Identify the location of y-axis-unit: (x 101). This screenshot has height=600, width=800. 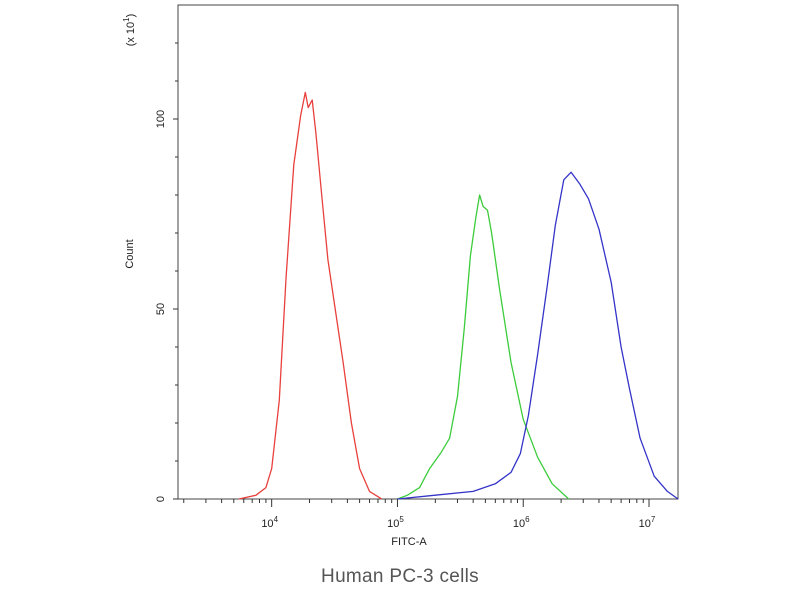
(129, 30).